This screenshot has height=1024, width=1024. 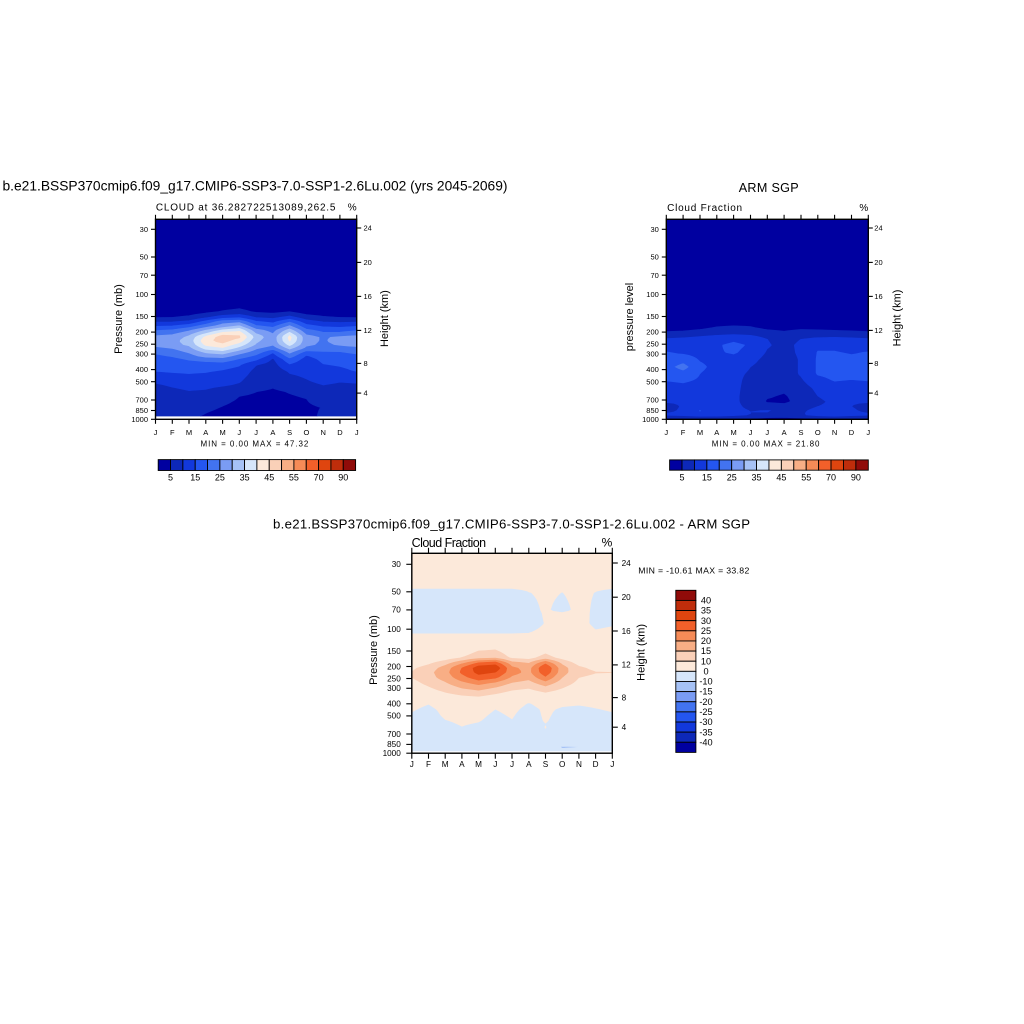 What do you see at coordinates (705, 742) in the screenshot?
I see `svg-text: -40` at bounding box center [705, 742].